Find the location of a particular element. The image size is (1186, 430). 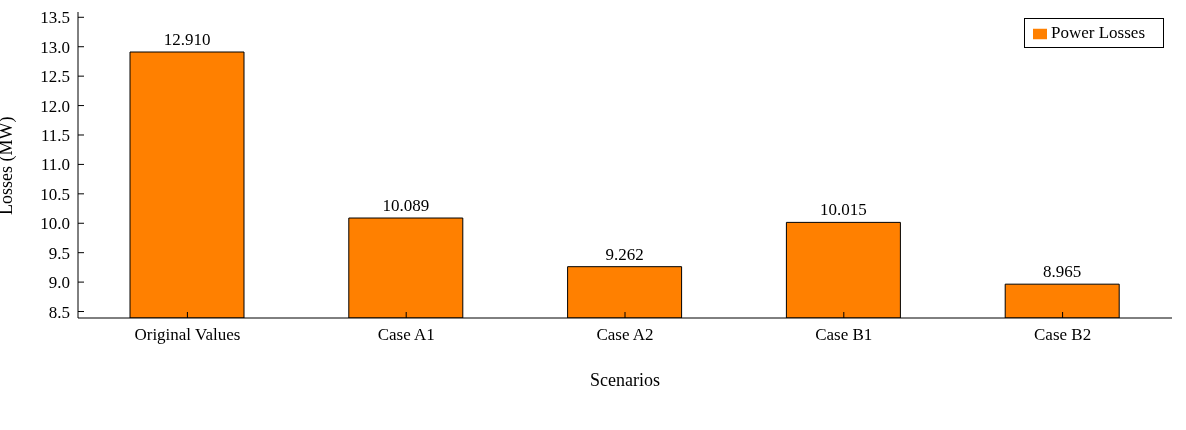

x-tick-label: Case A1 is located at coordinates (406, 335).